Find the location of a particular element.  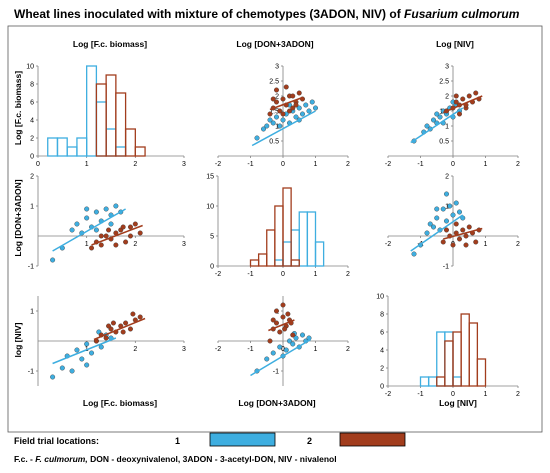

x-tick-label: 3 is located at coordinates (184, 244).